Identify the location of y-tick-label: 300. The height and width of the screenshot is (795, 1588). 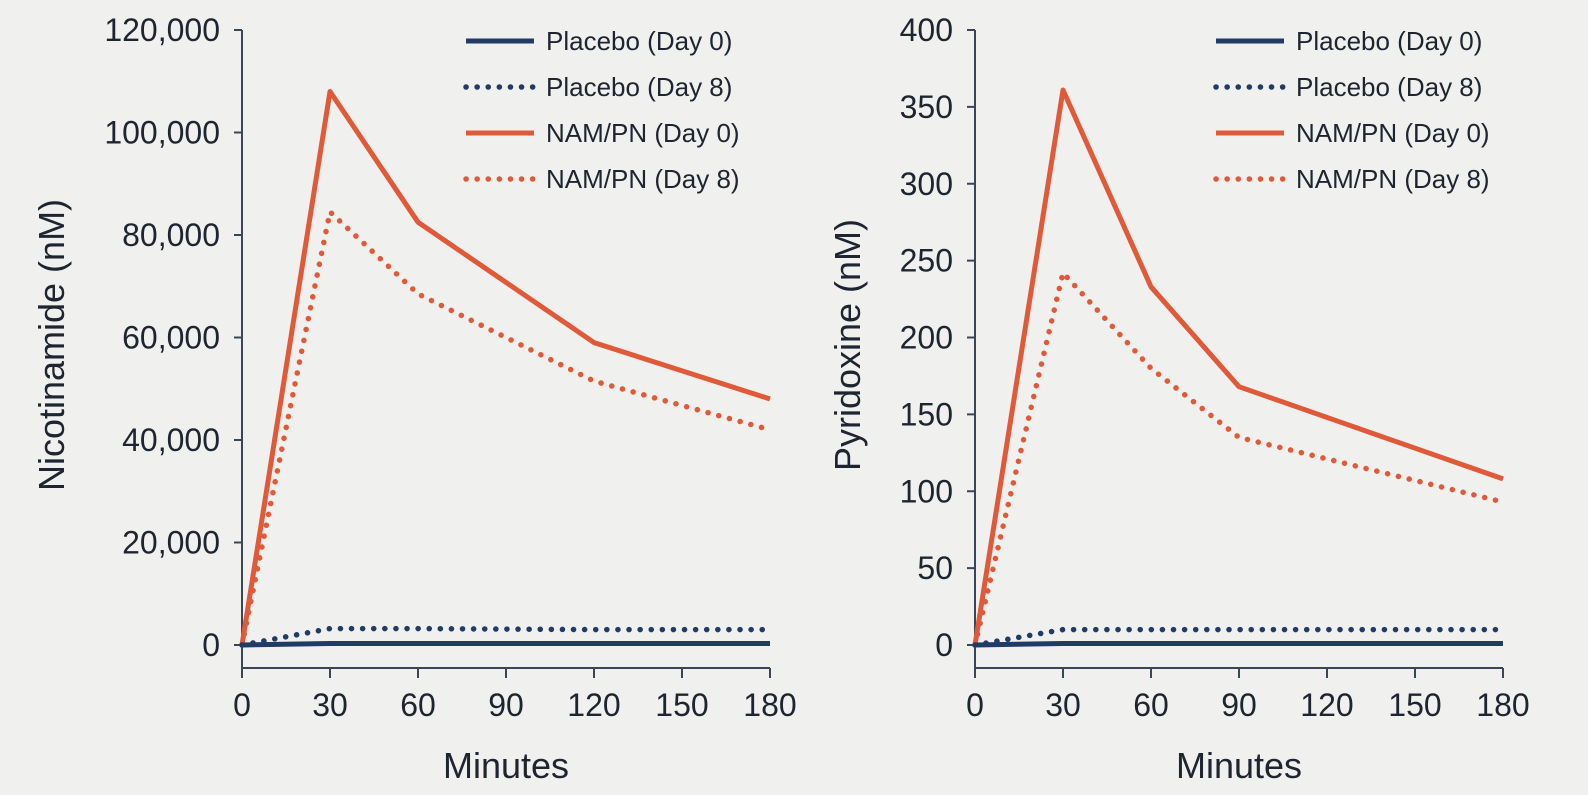
(926, 184).